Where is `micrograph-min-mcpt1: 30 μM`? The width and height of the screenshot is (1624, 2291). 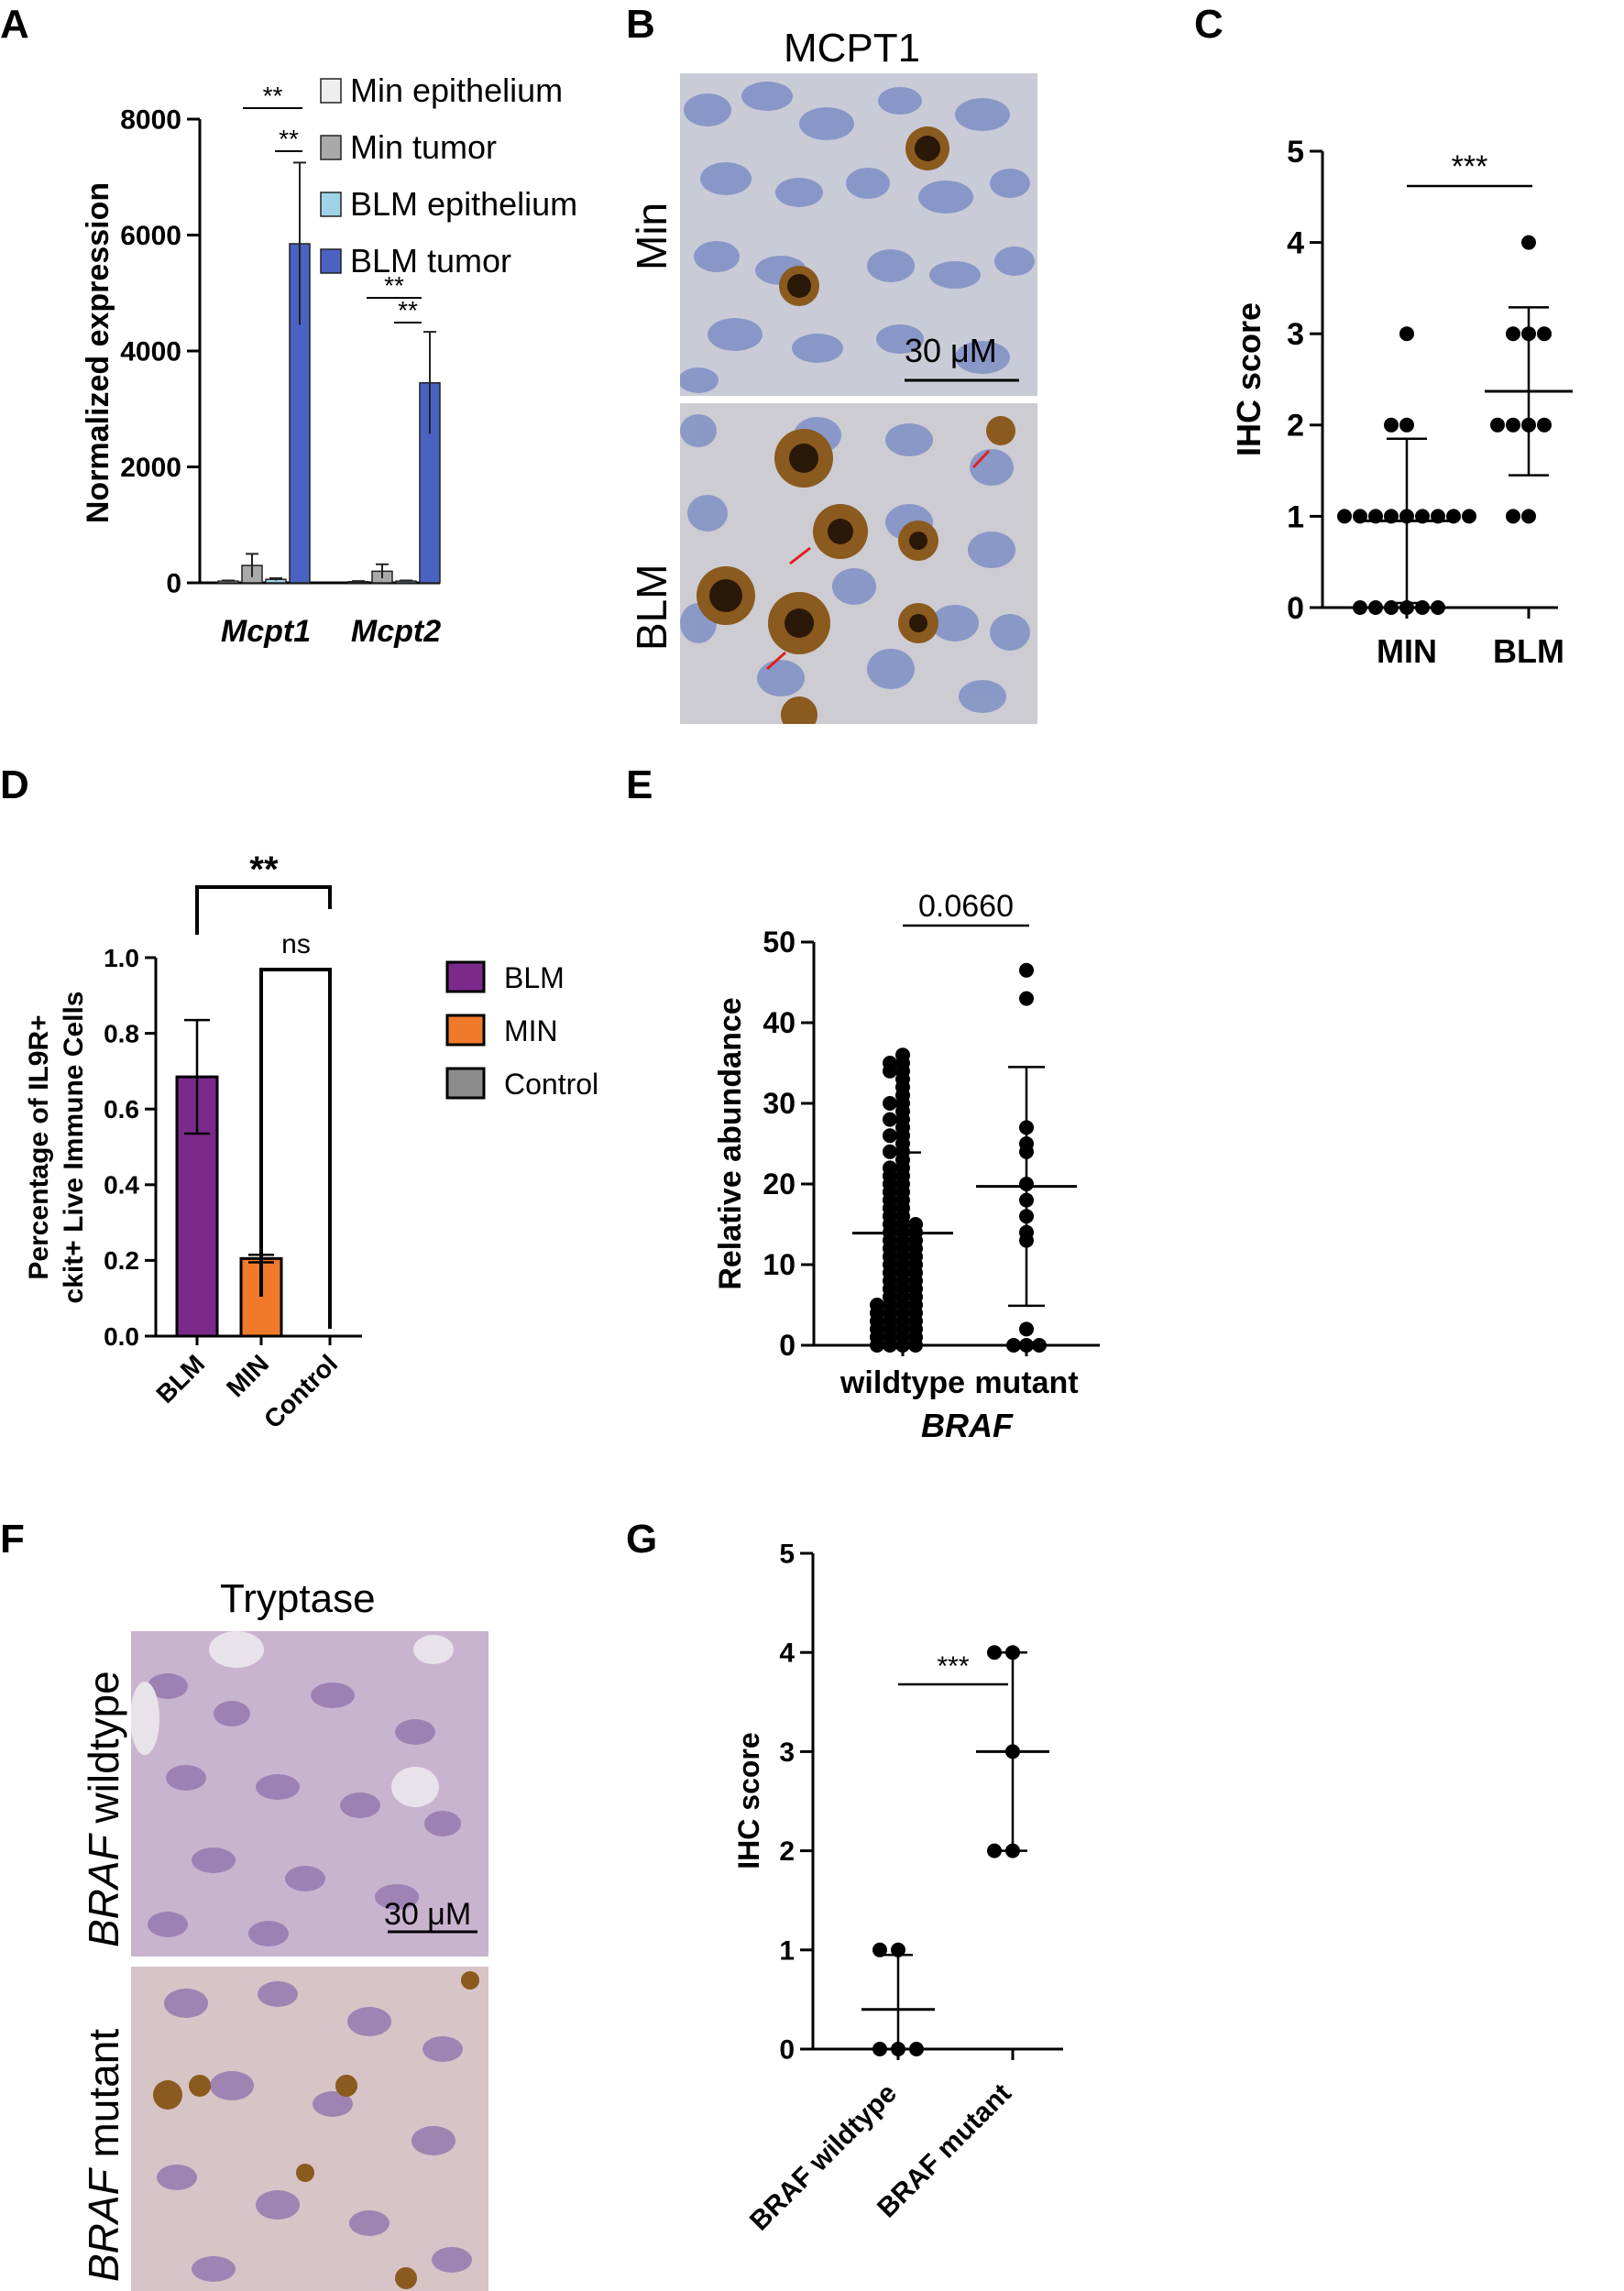 micrograph-min-mcpt1: 30 μM is located at coordinates (858, 234).